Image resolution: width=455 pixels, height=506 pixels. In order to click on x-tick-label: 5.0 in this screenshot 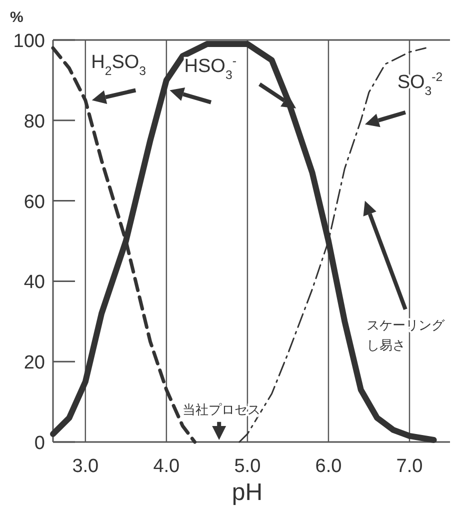, I will do `click(247, 466)`.